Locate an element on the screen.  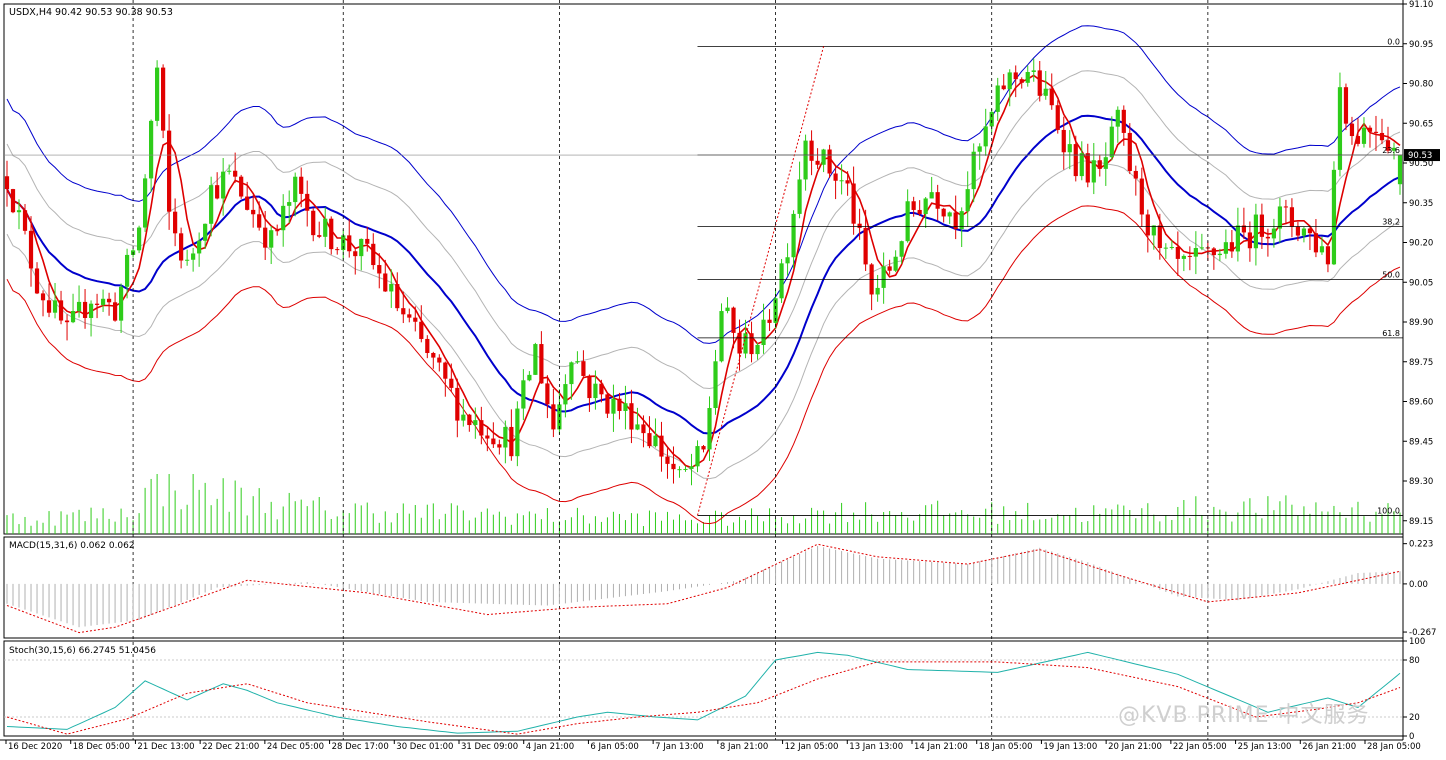
time-tick-label: 7 Jan 13:00 is located at coordinates (679, 747).